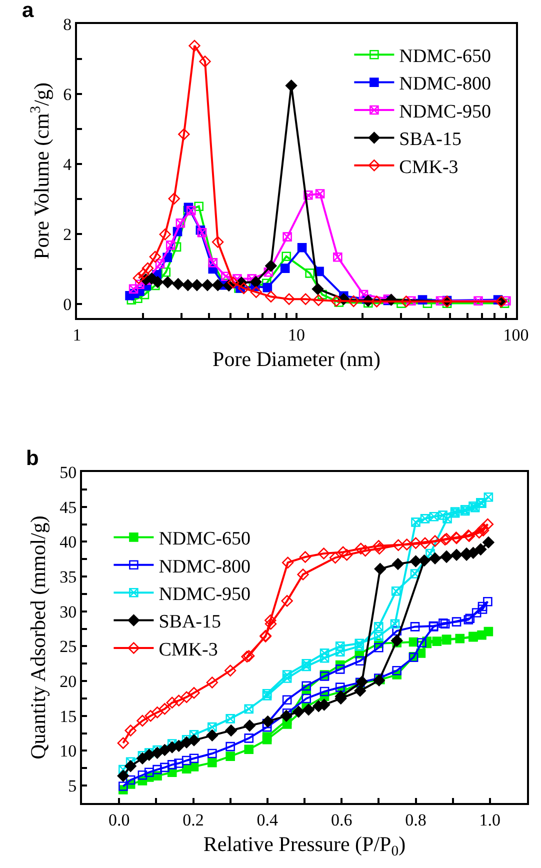 This screenshot has height=868, width=541. What do you see at coordinates (68, 681) in the screenshot?
I see `y-tick-label: 20` at bounding box center [68, 681].